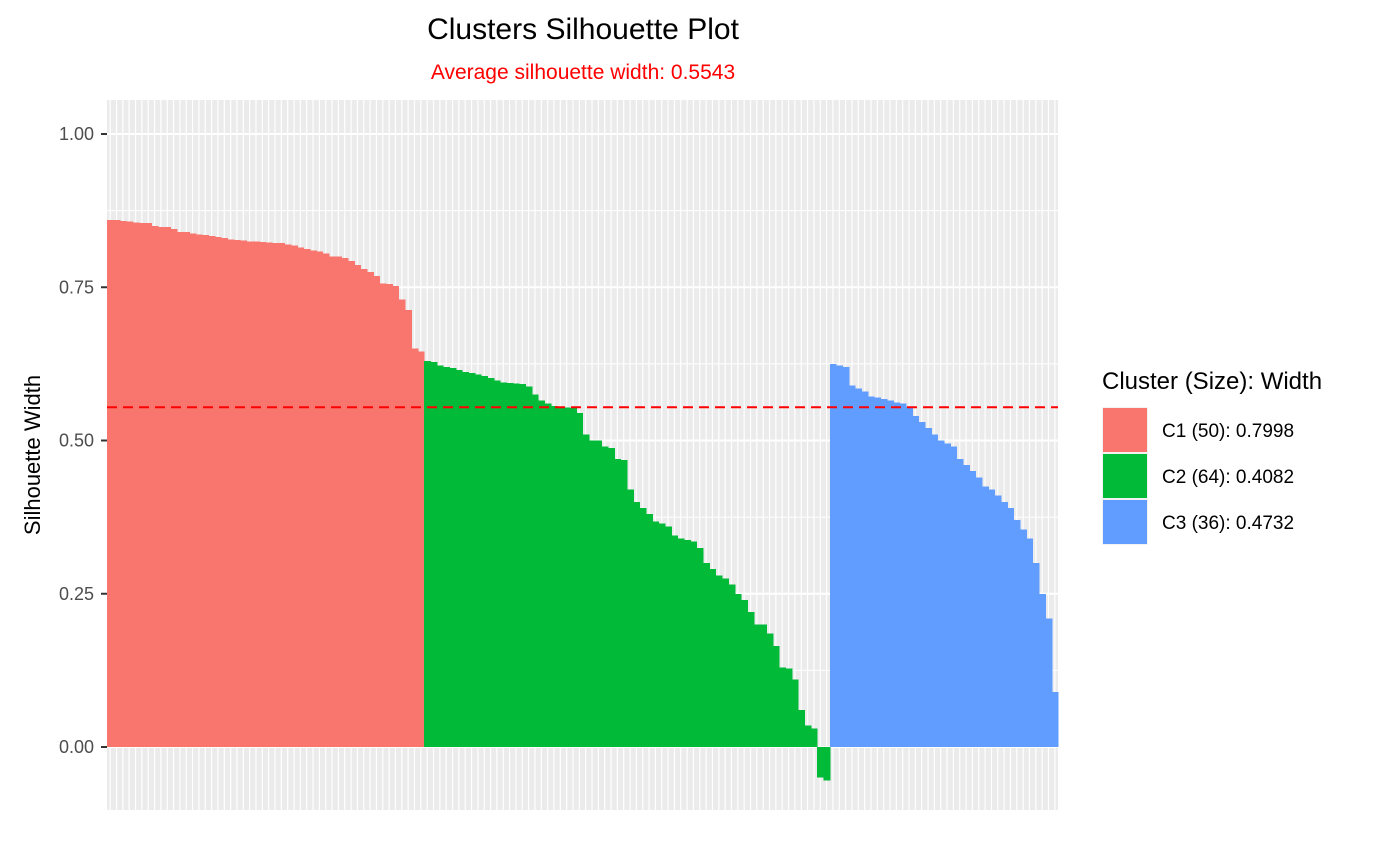  Describe the element at coordinates (583, 29) in the screenshot. I see `chart-title: Clusters Silhouette Plot` at that location.